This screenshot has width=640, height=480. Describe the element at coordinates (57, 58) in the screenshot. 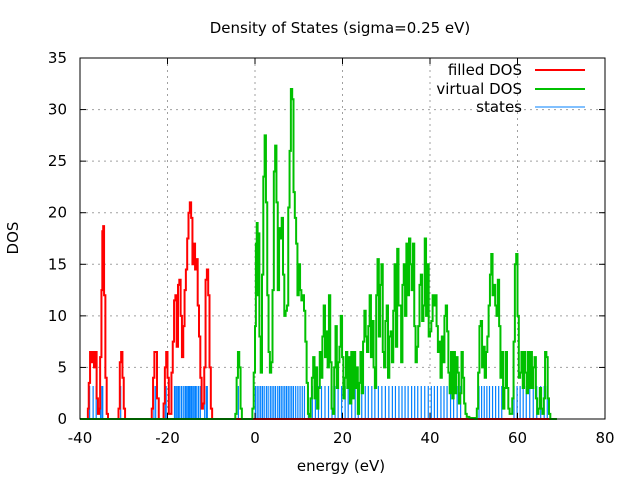

I see `y-tick-label: 35` at that location.